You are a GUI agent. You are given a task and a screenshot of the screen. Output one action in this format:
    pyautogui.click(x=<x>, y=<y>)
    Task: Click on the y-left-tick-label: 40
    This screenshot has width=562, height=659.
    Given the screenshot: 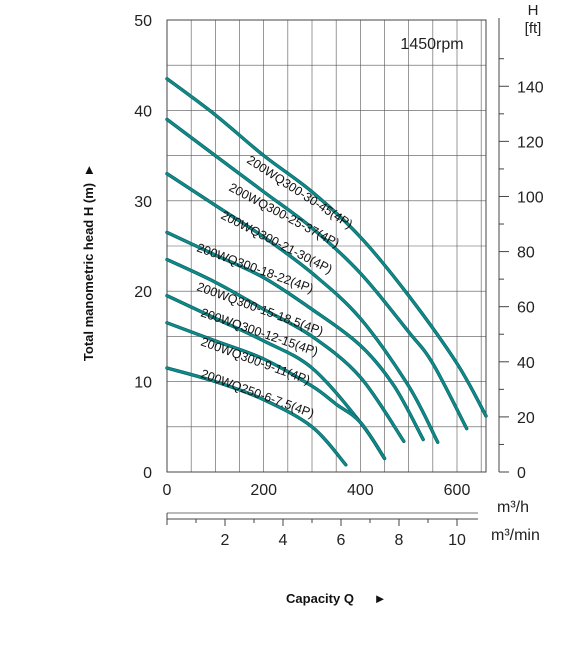 What is the action you would take?
    pyautogui.click(x=143, y=111)
    